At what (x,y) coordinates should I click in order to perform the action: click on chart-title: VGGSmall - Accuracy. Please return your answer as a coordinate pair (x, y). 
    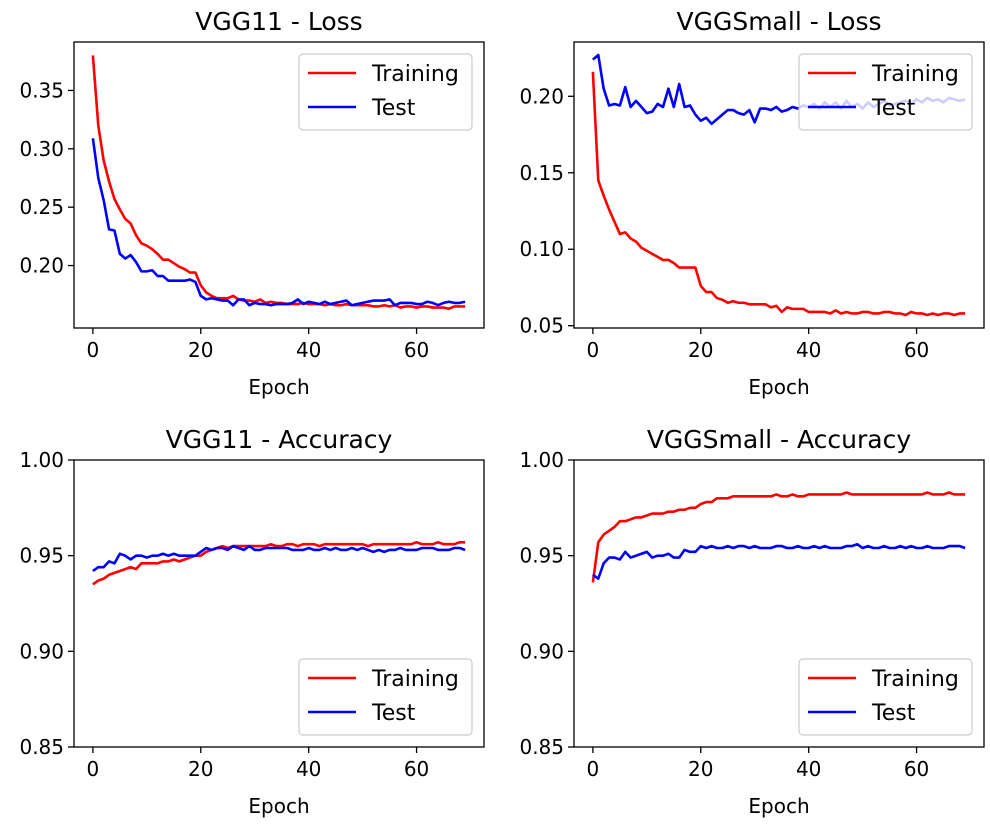
    Looking at the image, I should click on (779, 439).